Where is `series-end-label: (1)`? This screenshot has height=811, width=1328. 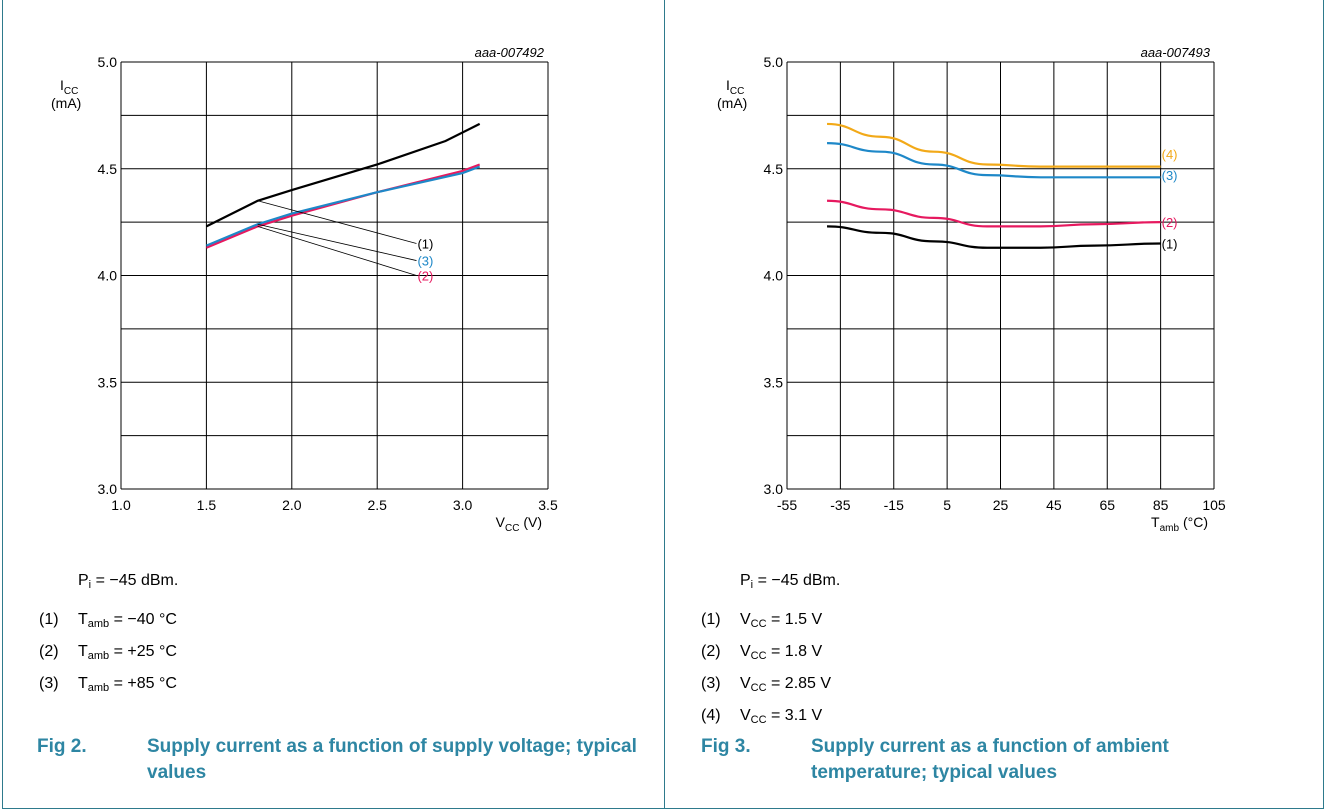
series-end-label: (1) is located at coordinates (1170, 243).